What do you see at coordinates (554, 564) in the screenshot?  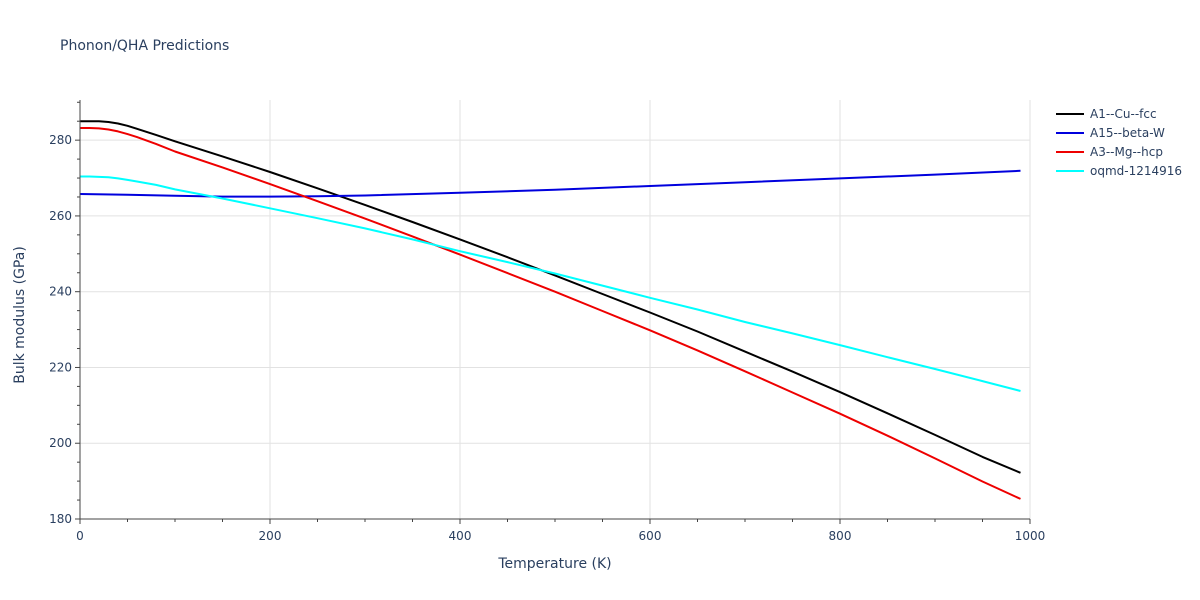 I see `x-axis-label: Temperature (K)` at bounding box center [554, 564].